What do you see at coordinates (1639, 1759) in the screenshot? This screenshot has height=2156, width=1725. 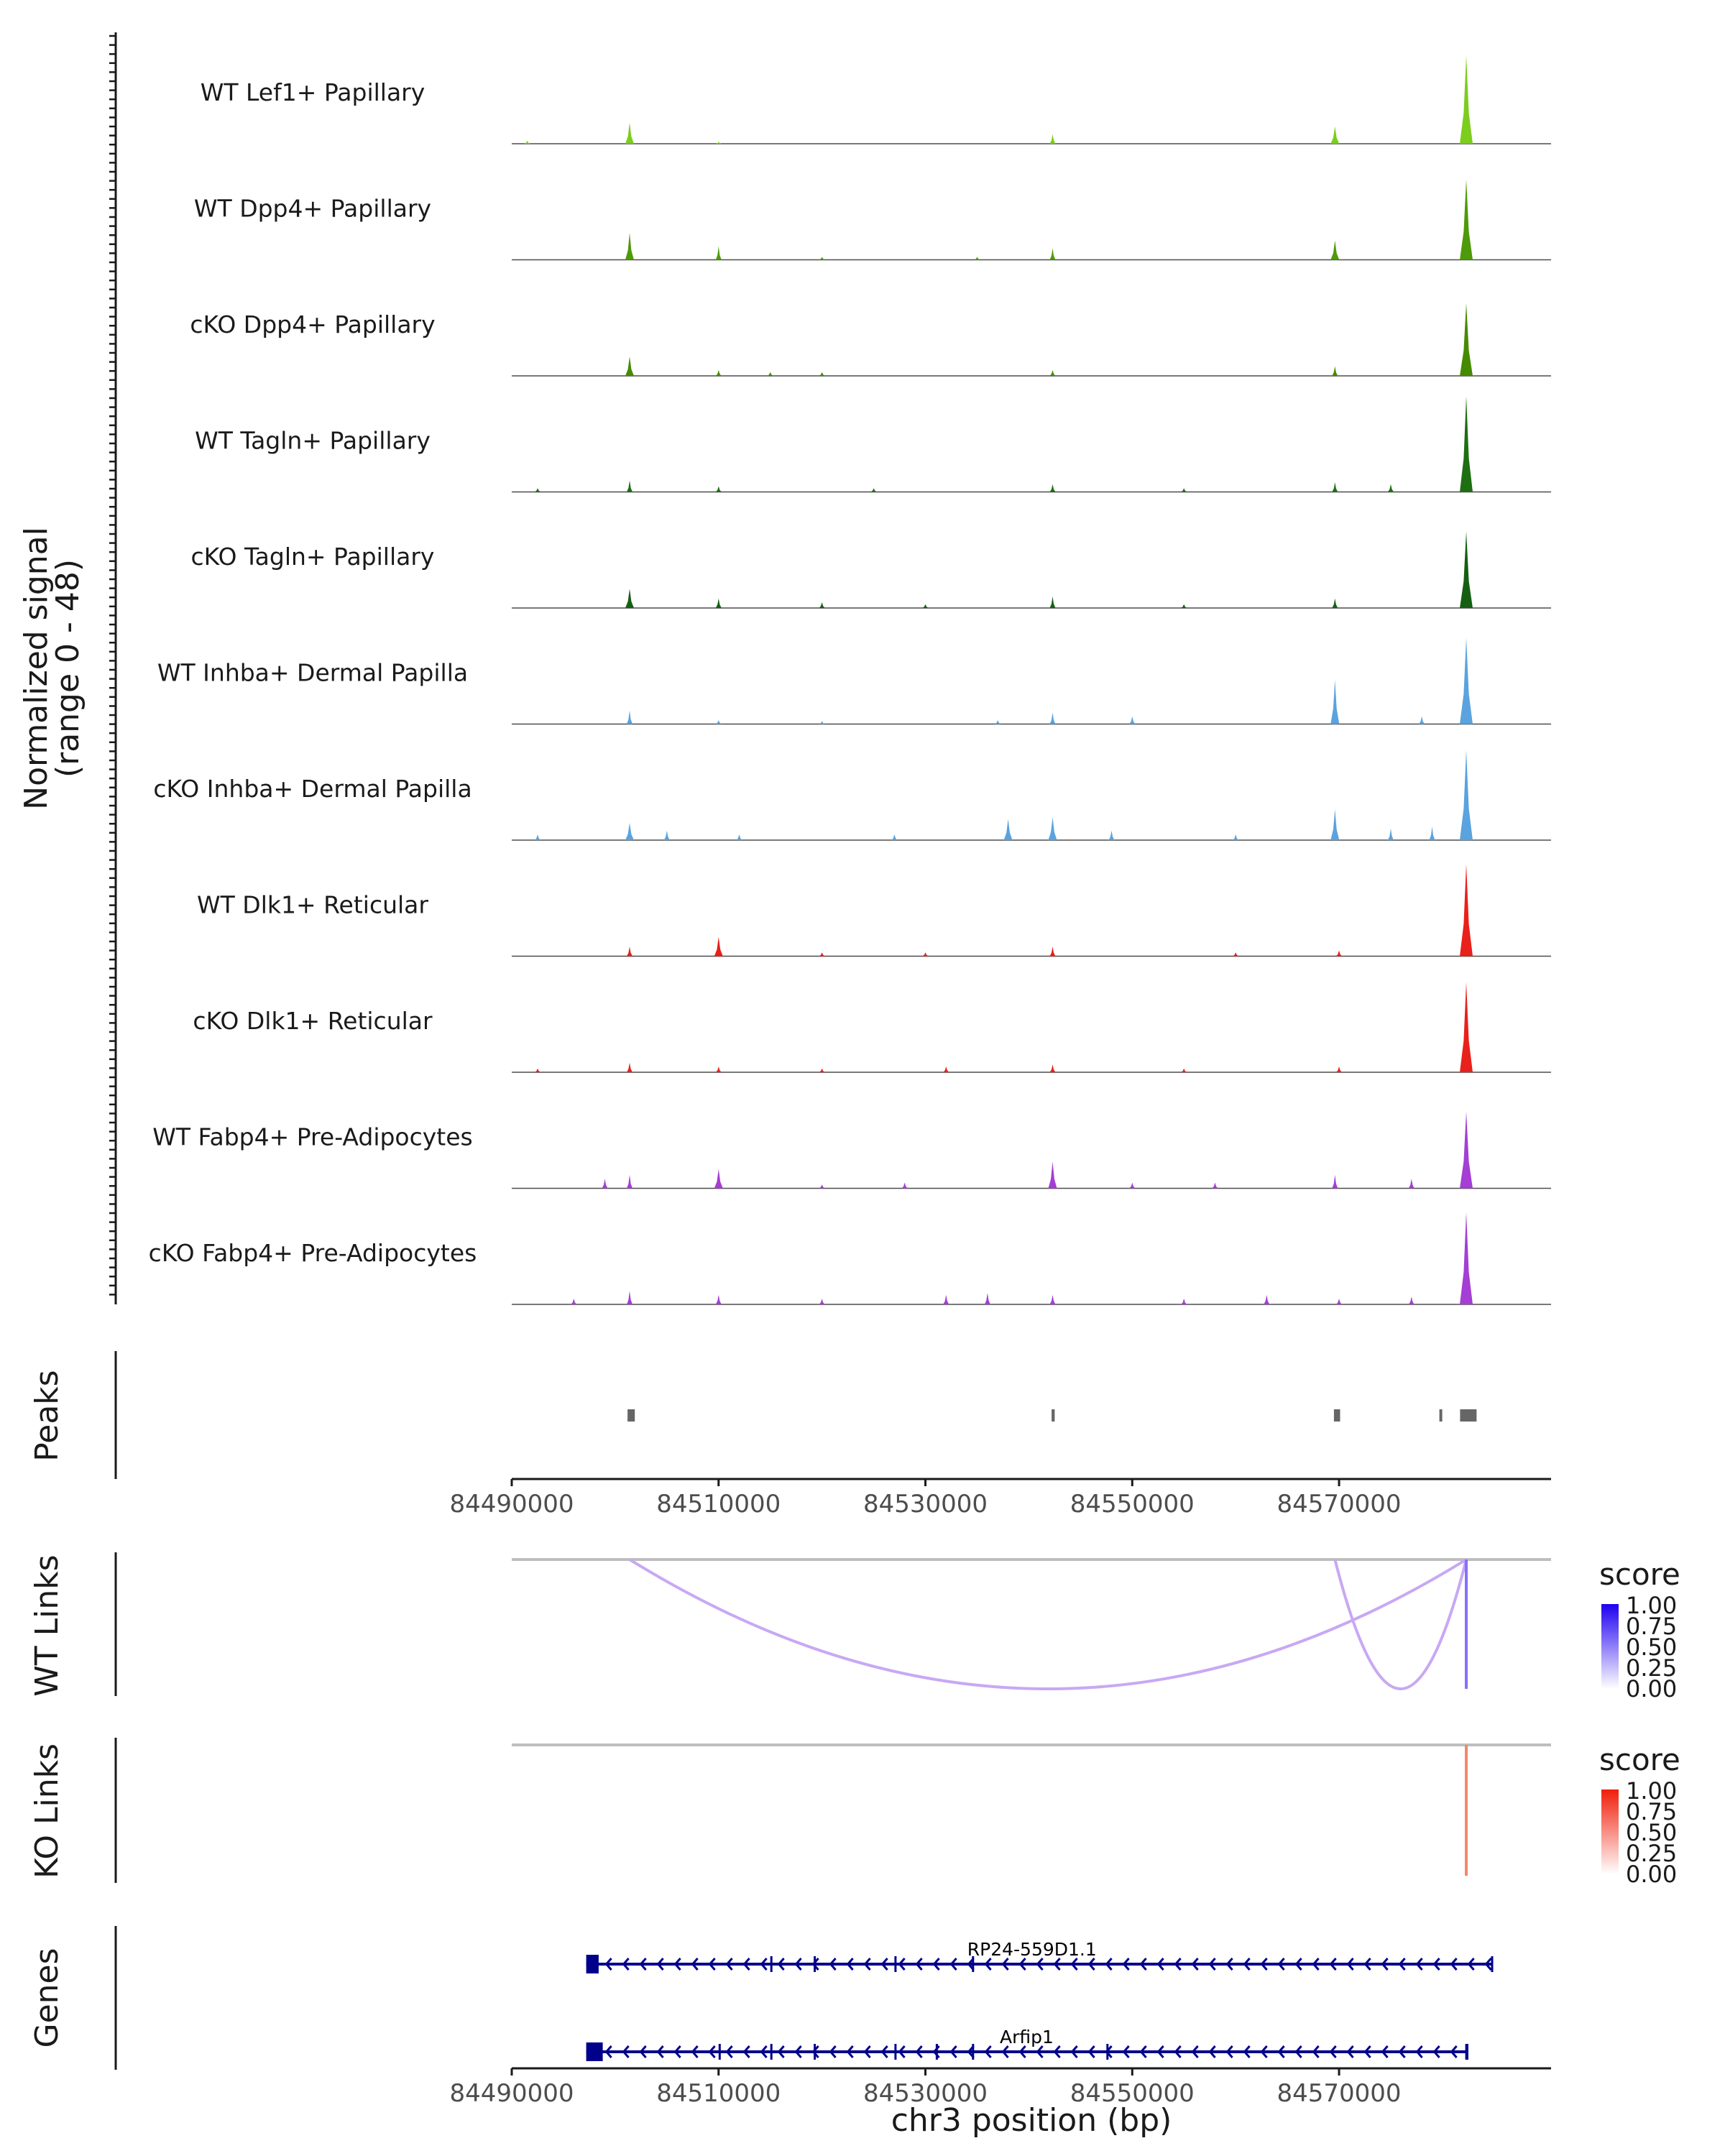 I see `ko-legend-title: score` at bounding box center [1639, 1759].